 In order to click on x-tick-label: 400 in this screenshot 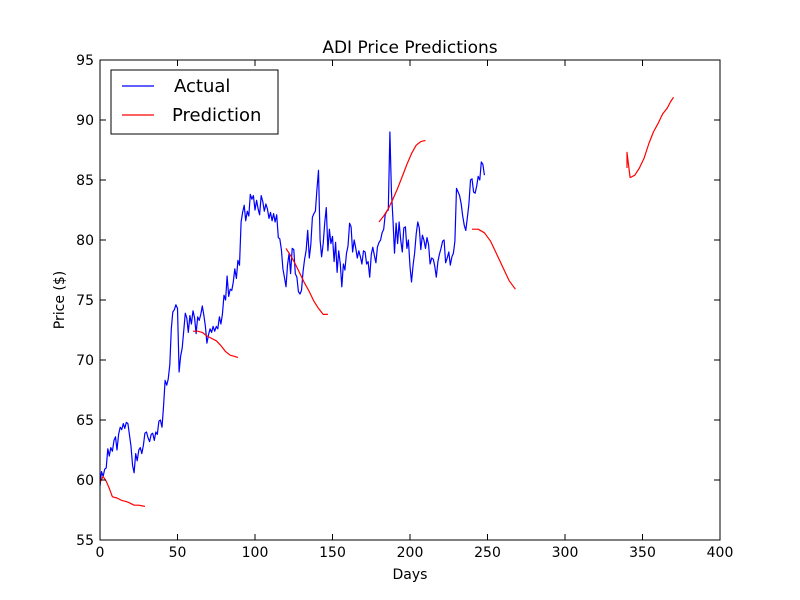, I will do `click(720, 553)`.